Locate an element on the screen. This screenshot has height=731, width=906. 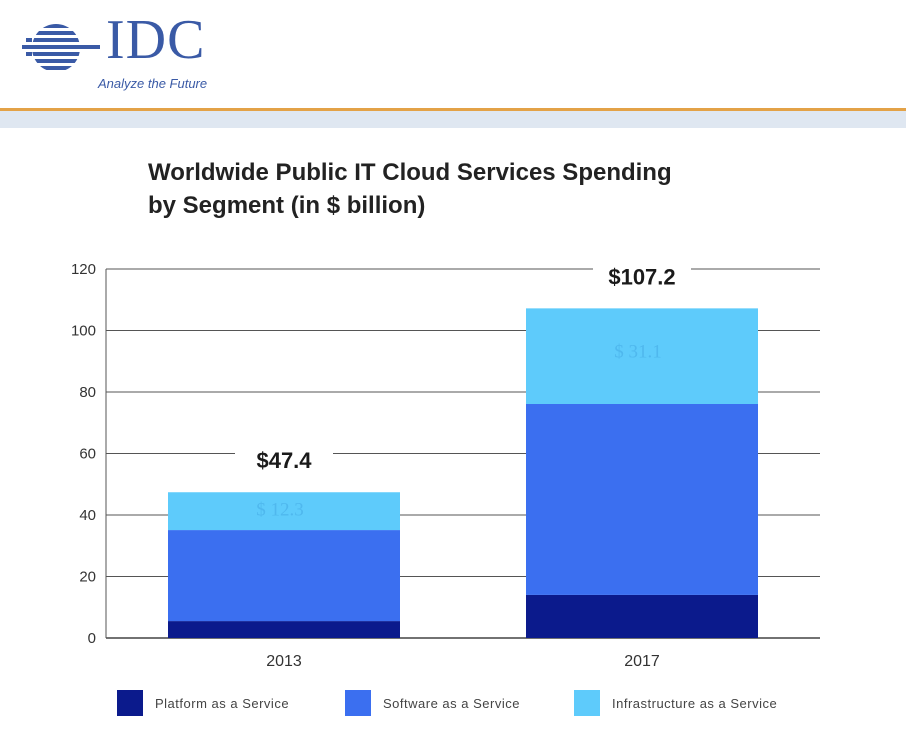
legend-item-iaas: Infrastructure as a Service is located at coordinates (675, 703).